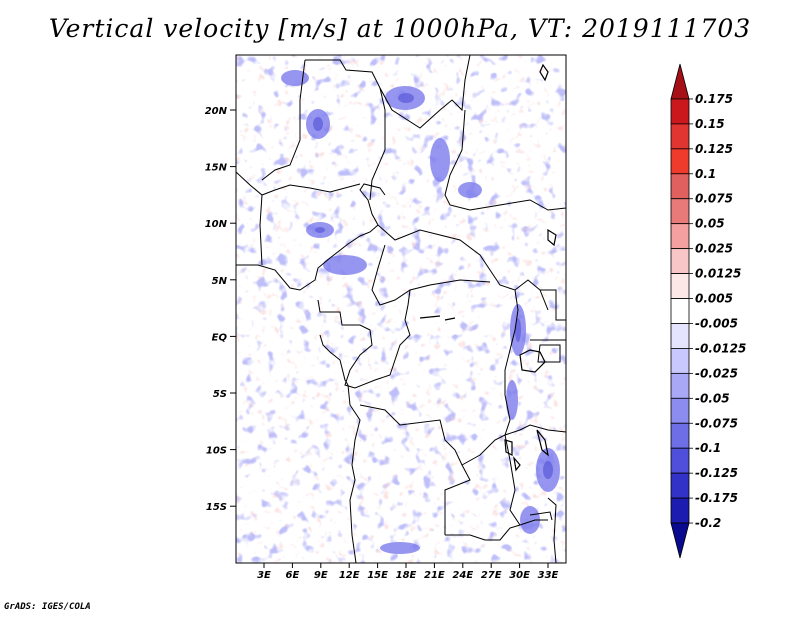 Image resolution: width=800 pixels, height=618 pixels. What do you see at coordinates (714, 99) in the screenshot?
I see `colorbar-label: 0.175` at bounding box center [714, 99].